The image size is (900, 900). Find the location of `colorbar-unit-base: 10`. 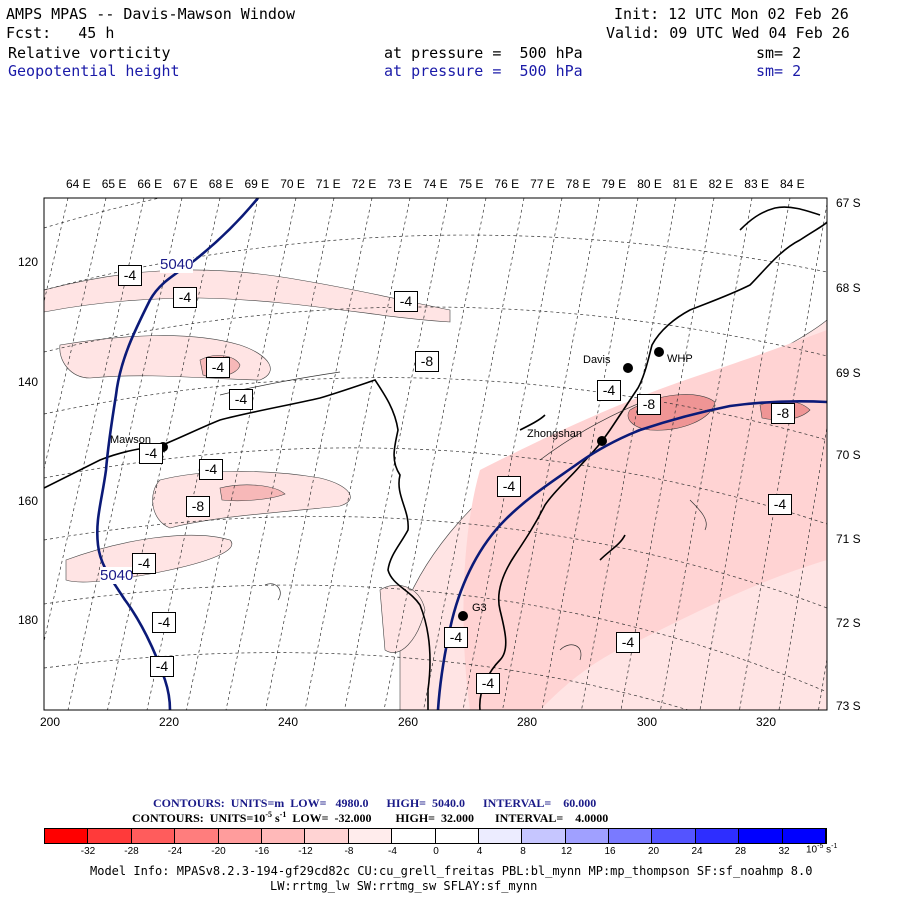

colorbar-unit-base: 10 is located at coordinates (812, 850).